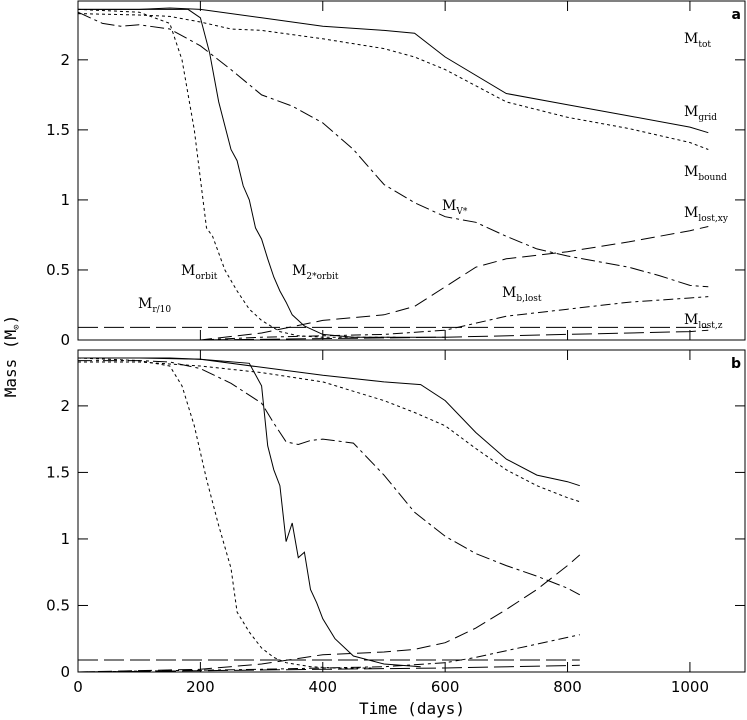 This screenshot has width=747, height=720. I want to click on series-label: Mlost,z, so click(703, 321).